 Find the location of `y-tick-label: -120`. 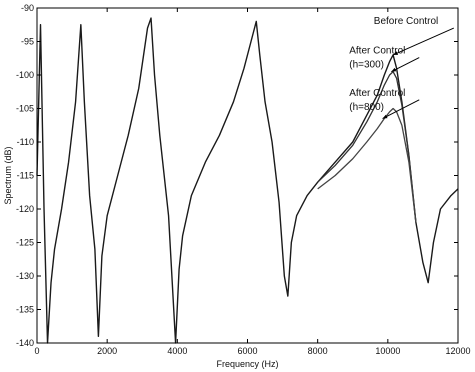

y-tick-label: -120 is located at coordinates (25, 209).